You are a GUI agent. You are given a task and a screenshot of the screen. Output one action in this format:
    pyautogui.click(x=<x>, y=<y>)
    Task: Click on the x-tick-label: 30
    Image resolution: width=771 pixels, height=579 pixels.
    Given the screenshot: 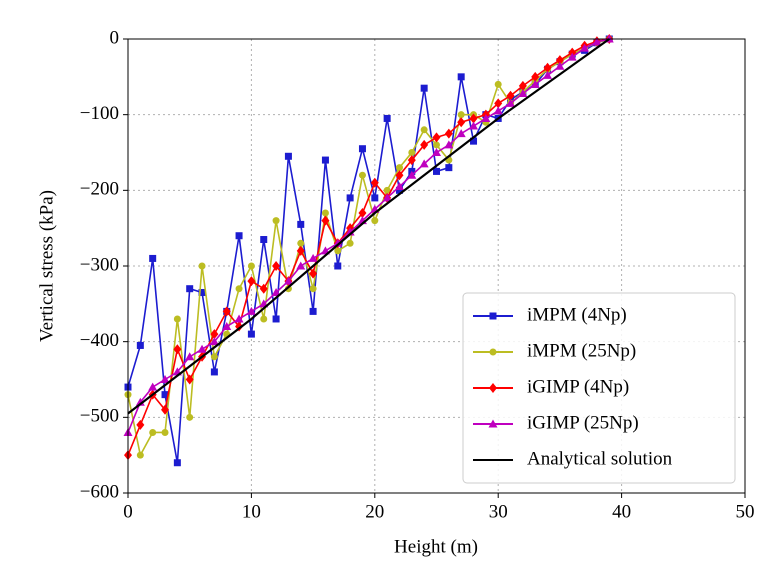 What is the action you would take?
    pyautogui.click(x=498, y=511)
    